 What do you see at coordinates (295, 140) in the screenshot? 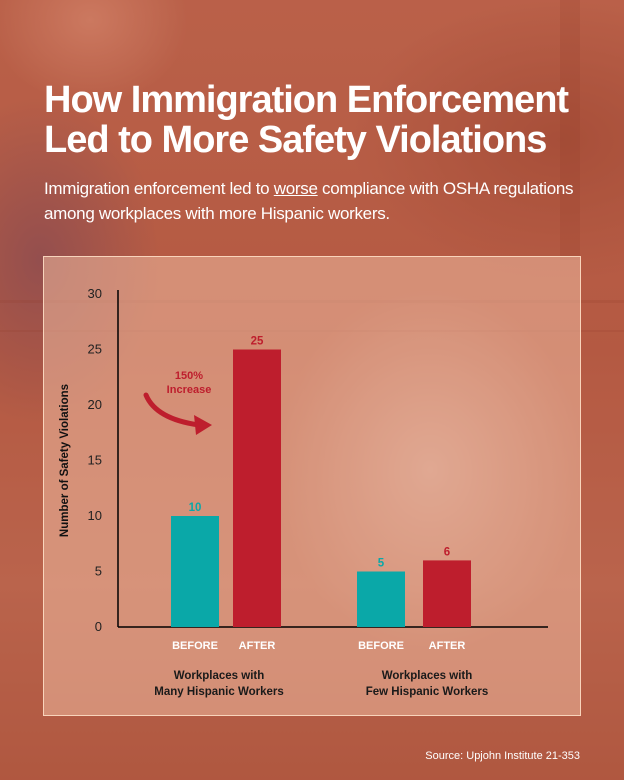
I see `title-line-2: Led to More Safety Violations` at bounding box center [295, 140].